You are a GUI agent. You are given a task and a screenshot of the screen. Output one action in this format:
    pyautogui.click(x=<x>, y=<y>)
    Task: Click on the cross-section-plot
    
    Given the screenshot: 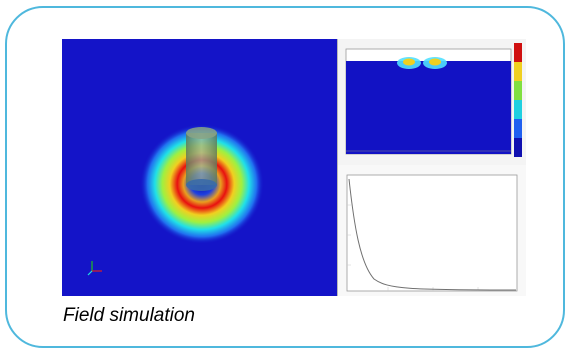 What is the action you would take?
    pyautogui.click(x=432, y=100)
    